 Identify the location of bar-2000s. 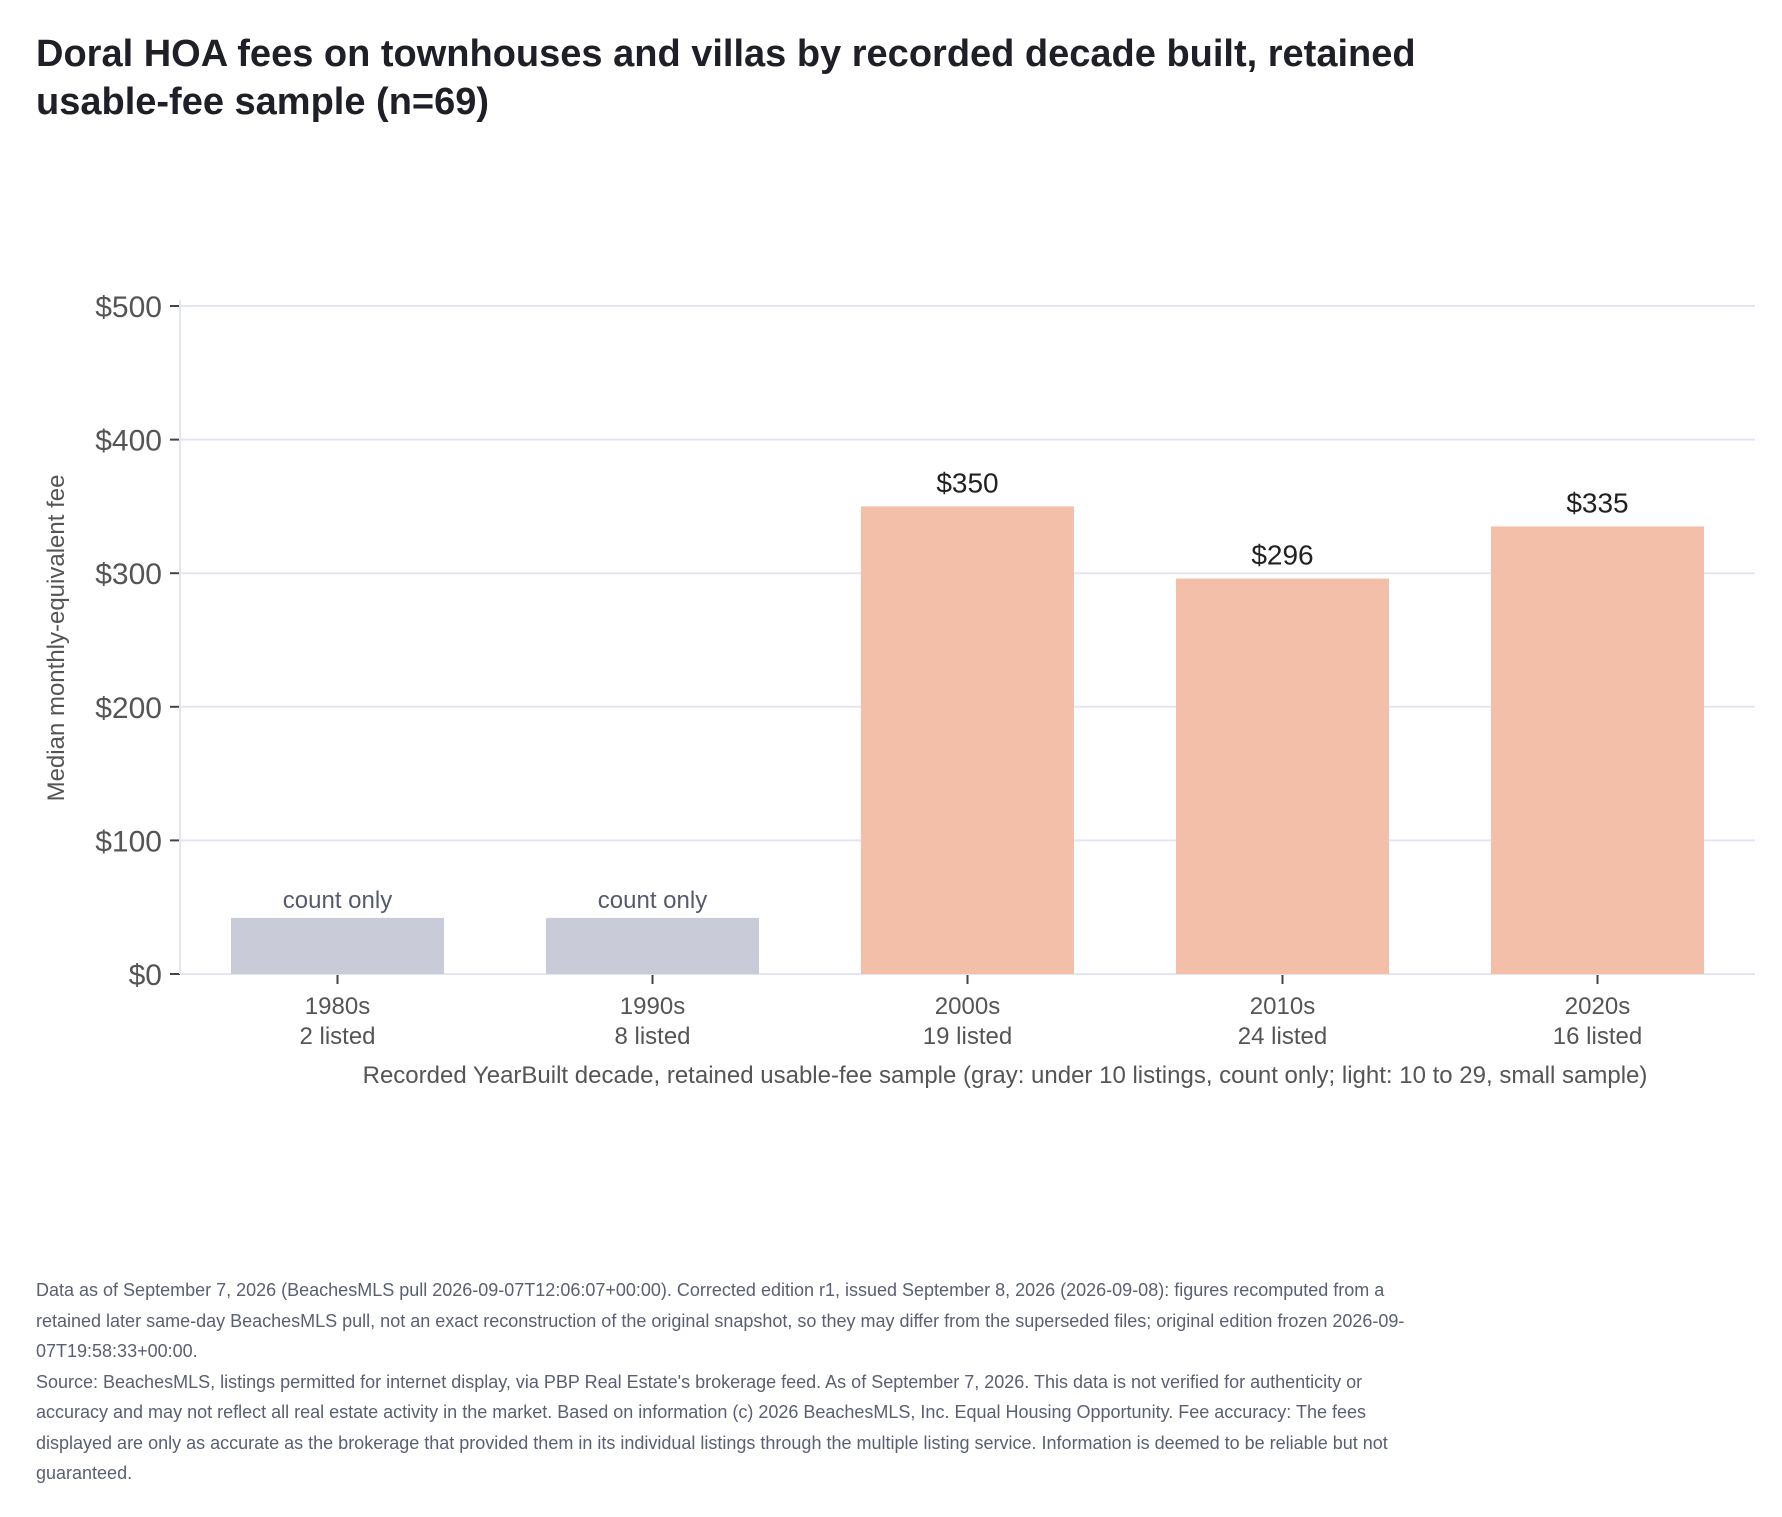
(967, 740).